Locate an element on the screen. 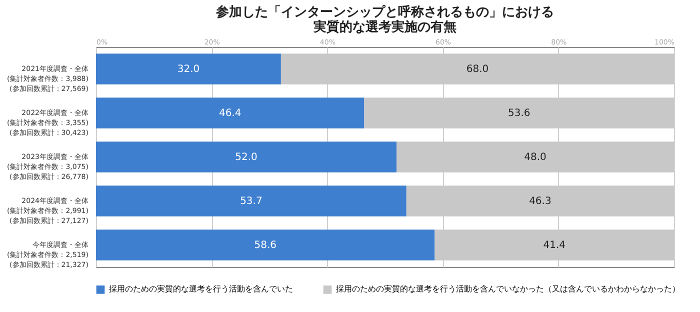 The image size is (700, 312). chart-title: 参加した「インターンシップと呼称されるもの」における実質的な選考実施の有無 is located at coordinates (384, 19).